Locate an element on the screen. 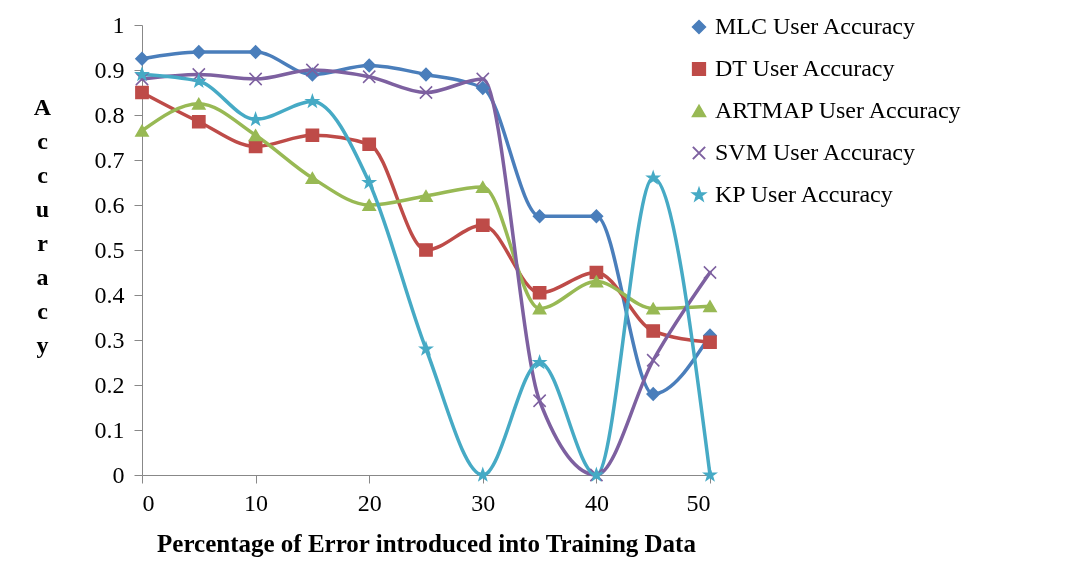  legend-label: MLC User Accuracy is located at coordinates (815, 26).